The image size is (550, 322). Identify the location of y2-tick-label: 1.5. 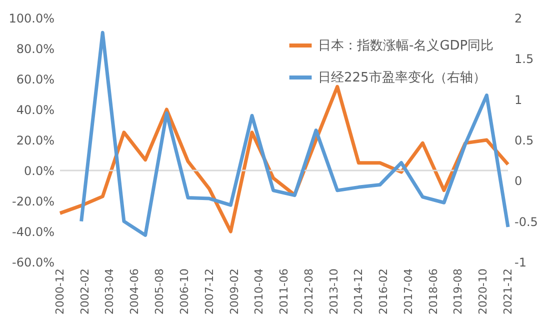
(524, 59).